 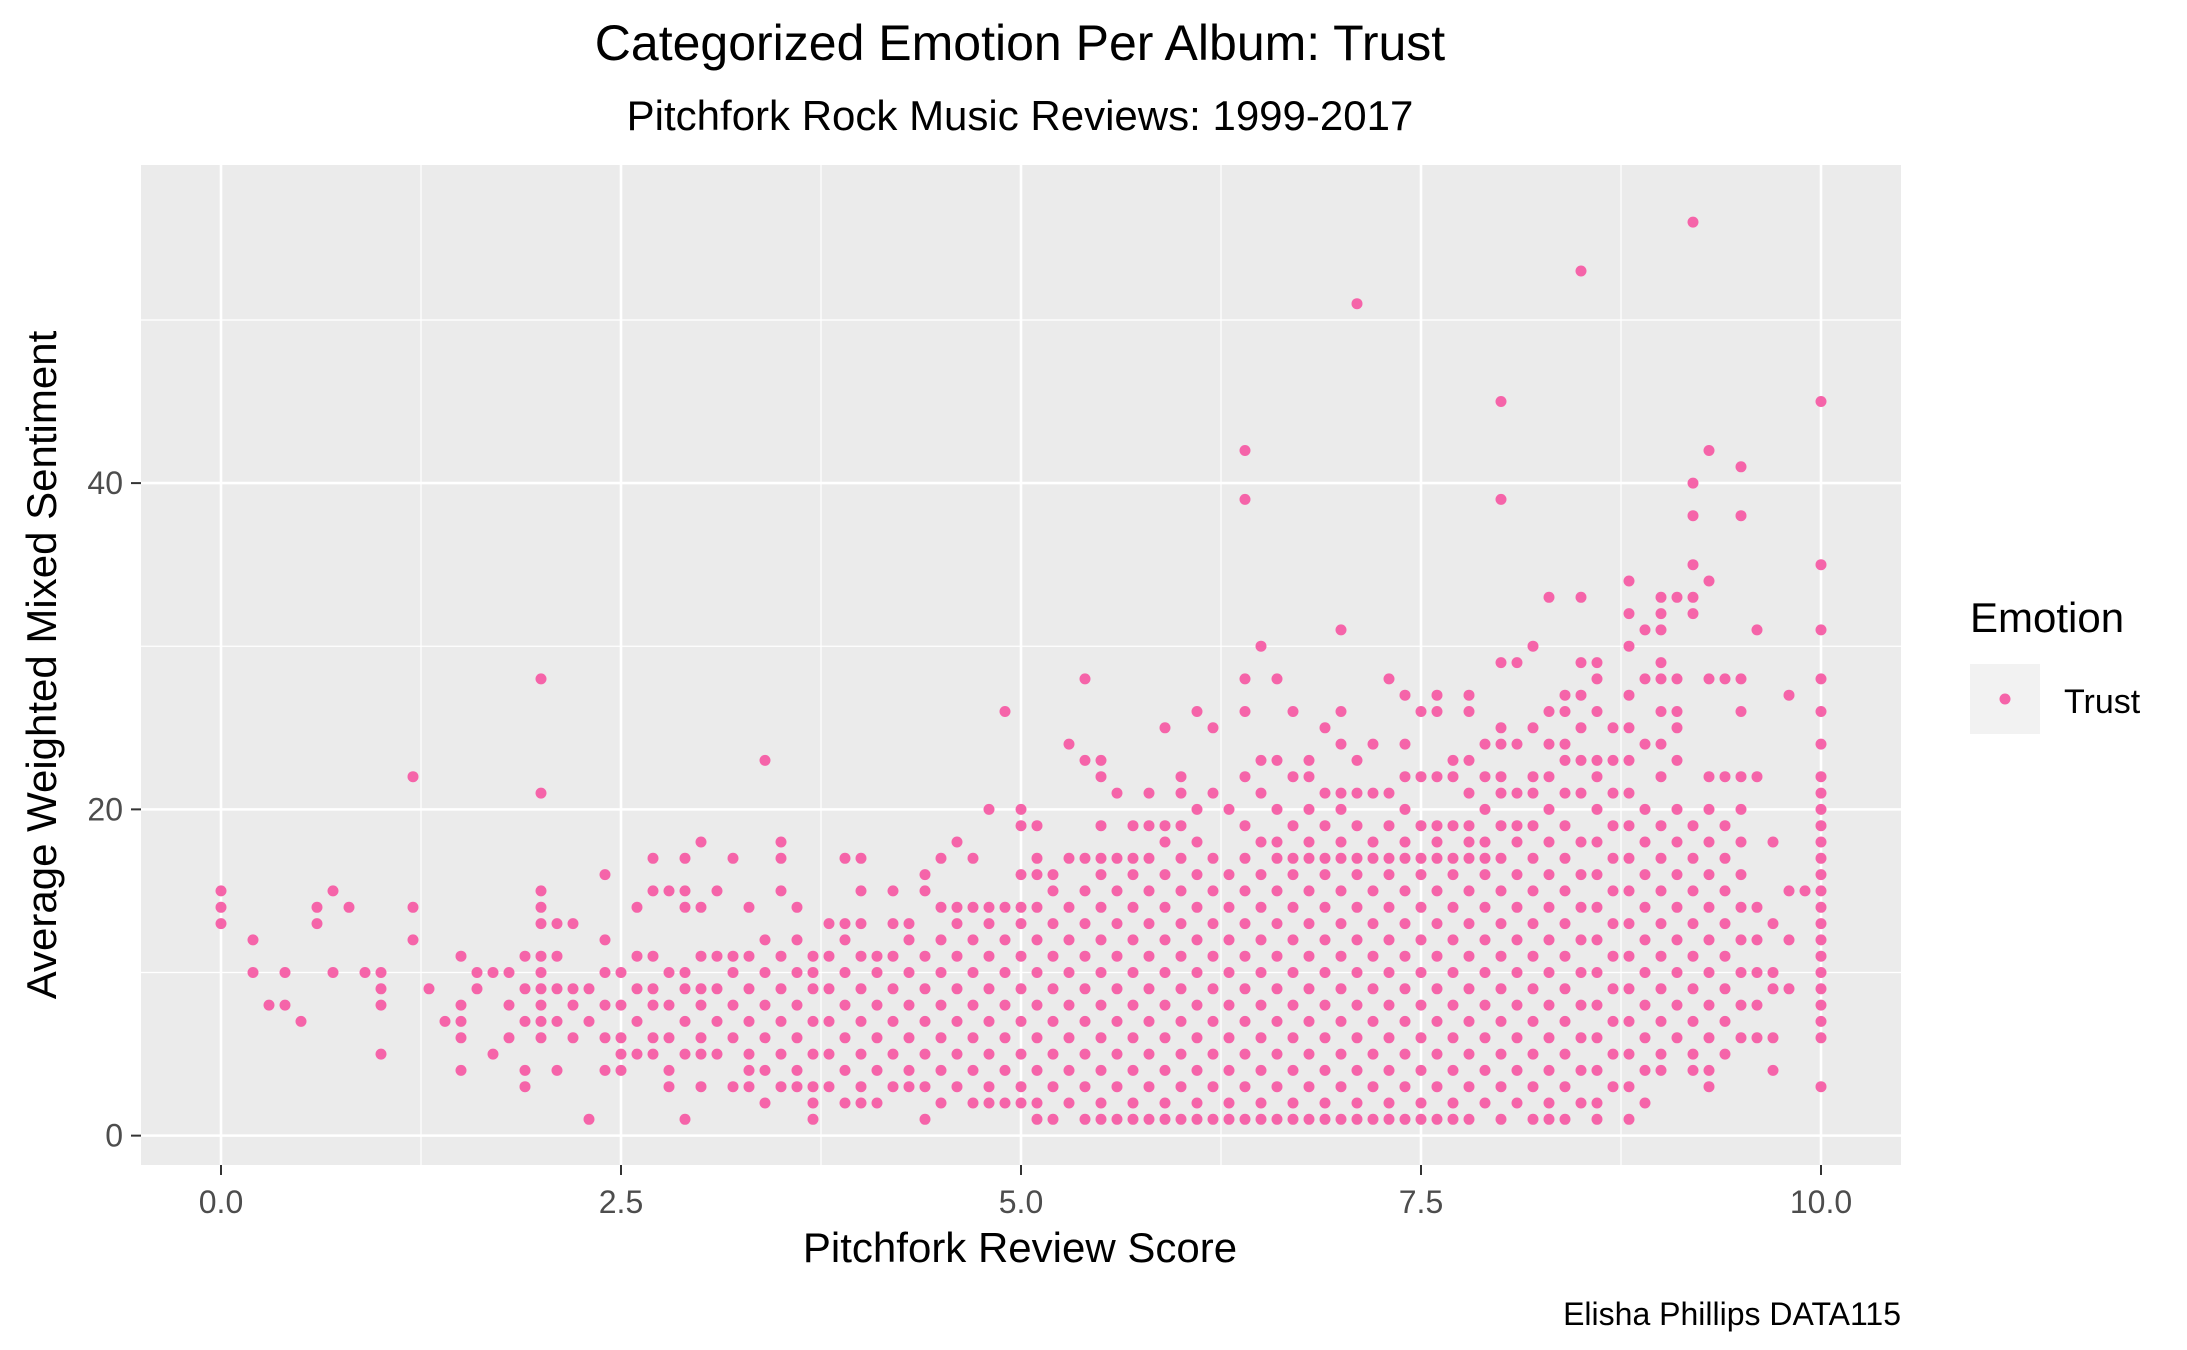 I want to click on legend-title: Emotion, so click(x=2047, y=617).